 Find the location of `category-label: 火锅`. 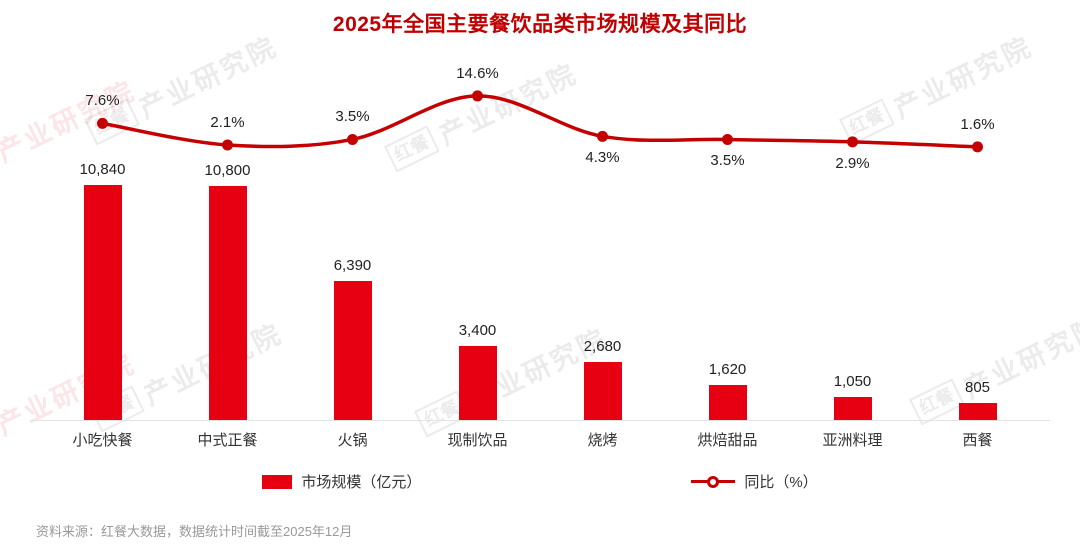

category-label: 火锅 is located at coordinates (352, 440).